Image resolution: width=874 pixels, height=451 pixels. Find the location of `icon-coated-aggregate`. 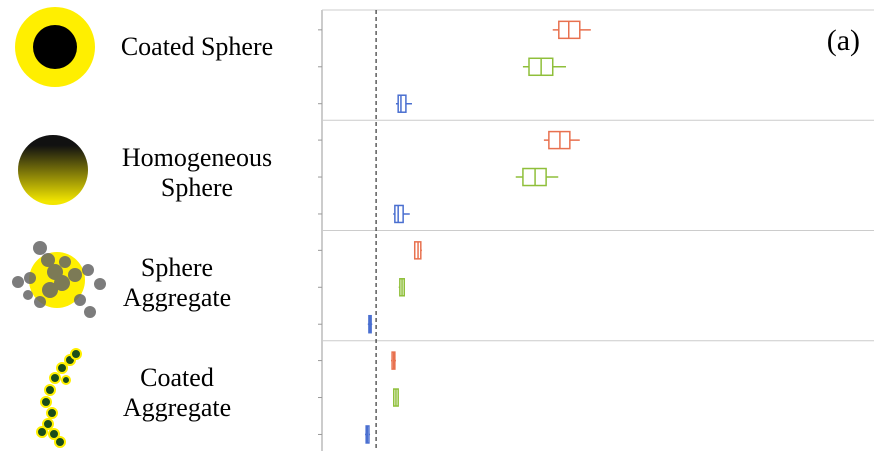

icon-coated-aggregate is located at coordinates (59, 398).